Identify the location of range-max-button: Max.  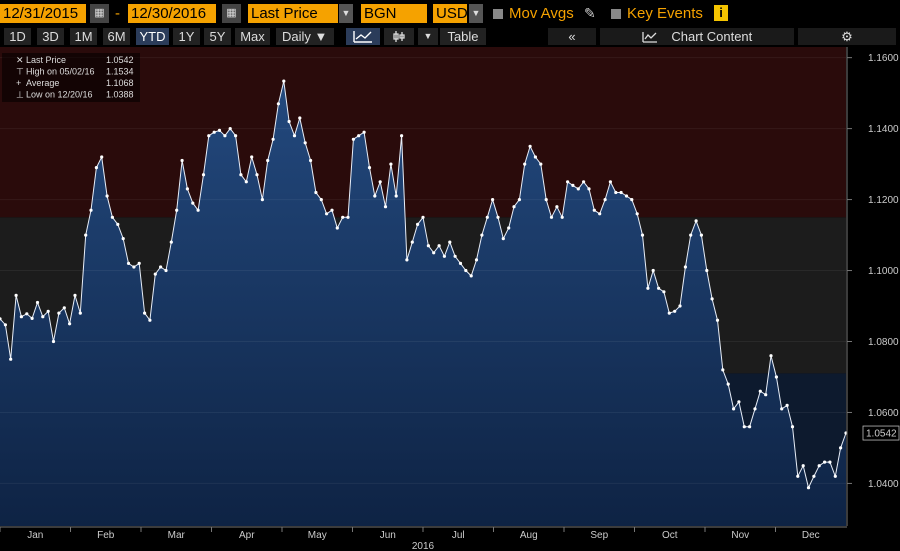
(252, 36).